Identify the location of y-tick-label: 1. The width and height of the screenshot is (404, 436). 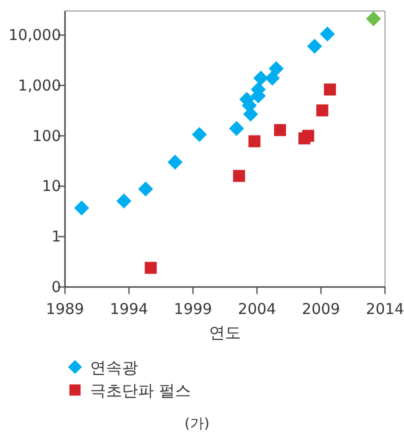
(56, 237).